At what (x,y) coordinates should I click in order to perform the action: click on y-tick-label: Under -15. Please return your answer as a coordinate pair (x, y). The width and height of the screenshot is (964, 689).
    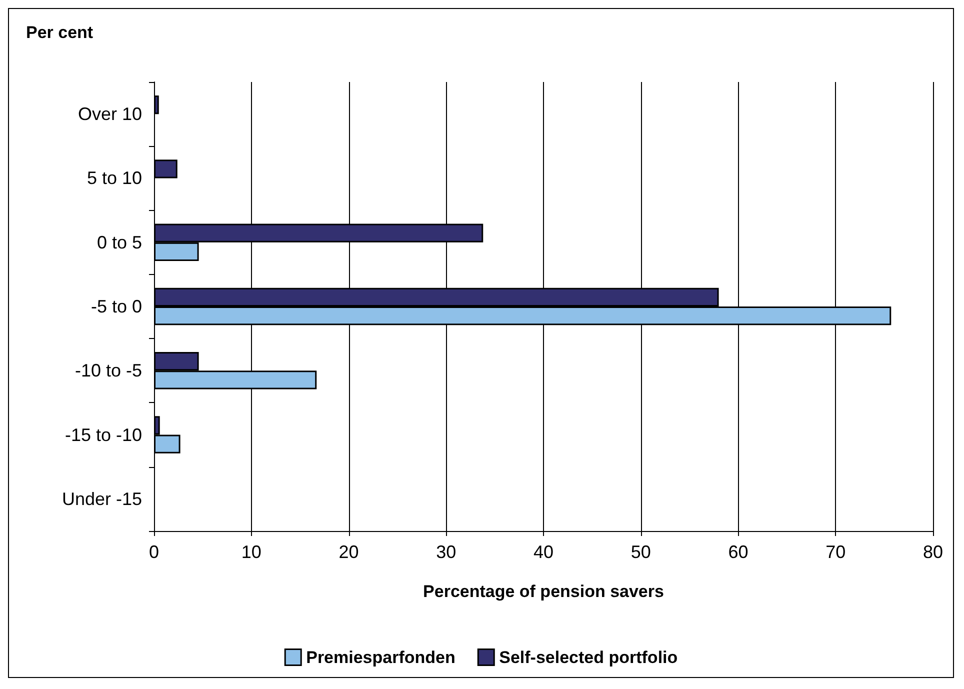
    Looking at the image, I should click on (102, 498).